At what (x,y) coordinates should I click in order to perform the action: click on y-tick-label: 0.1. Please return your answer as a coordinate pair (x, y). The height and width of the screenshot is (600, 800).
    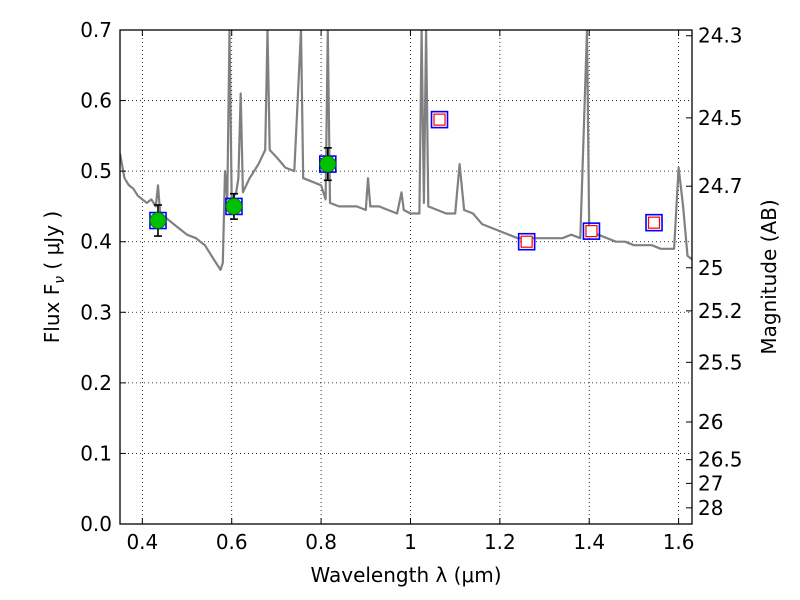
    Looking at the image, I should click on (96, 453).